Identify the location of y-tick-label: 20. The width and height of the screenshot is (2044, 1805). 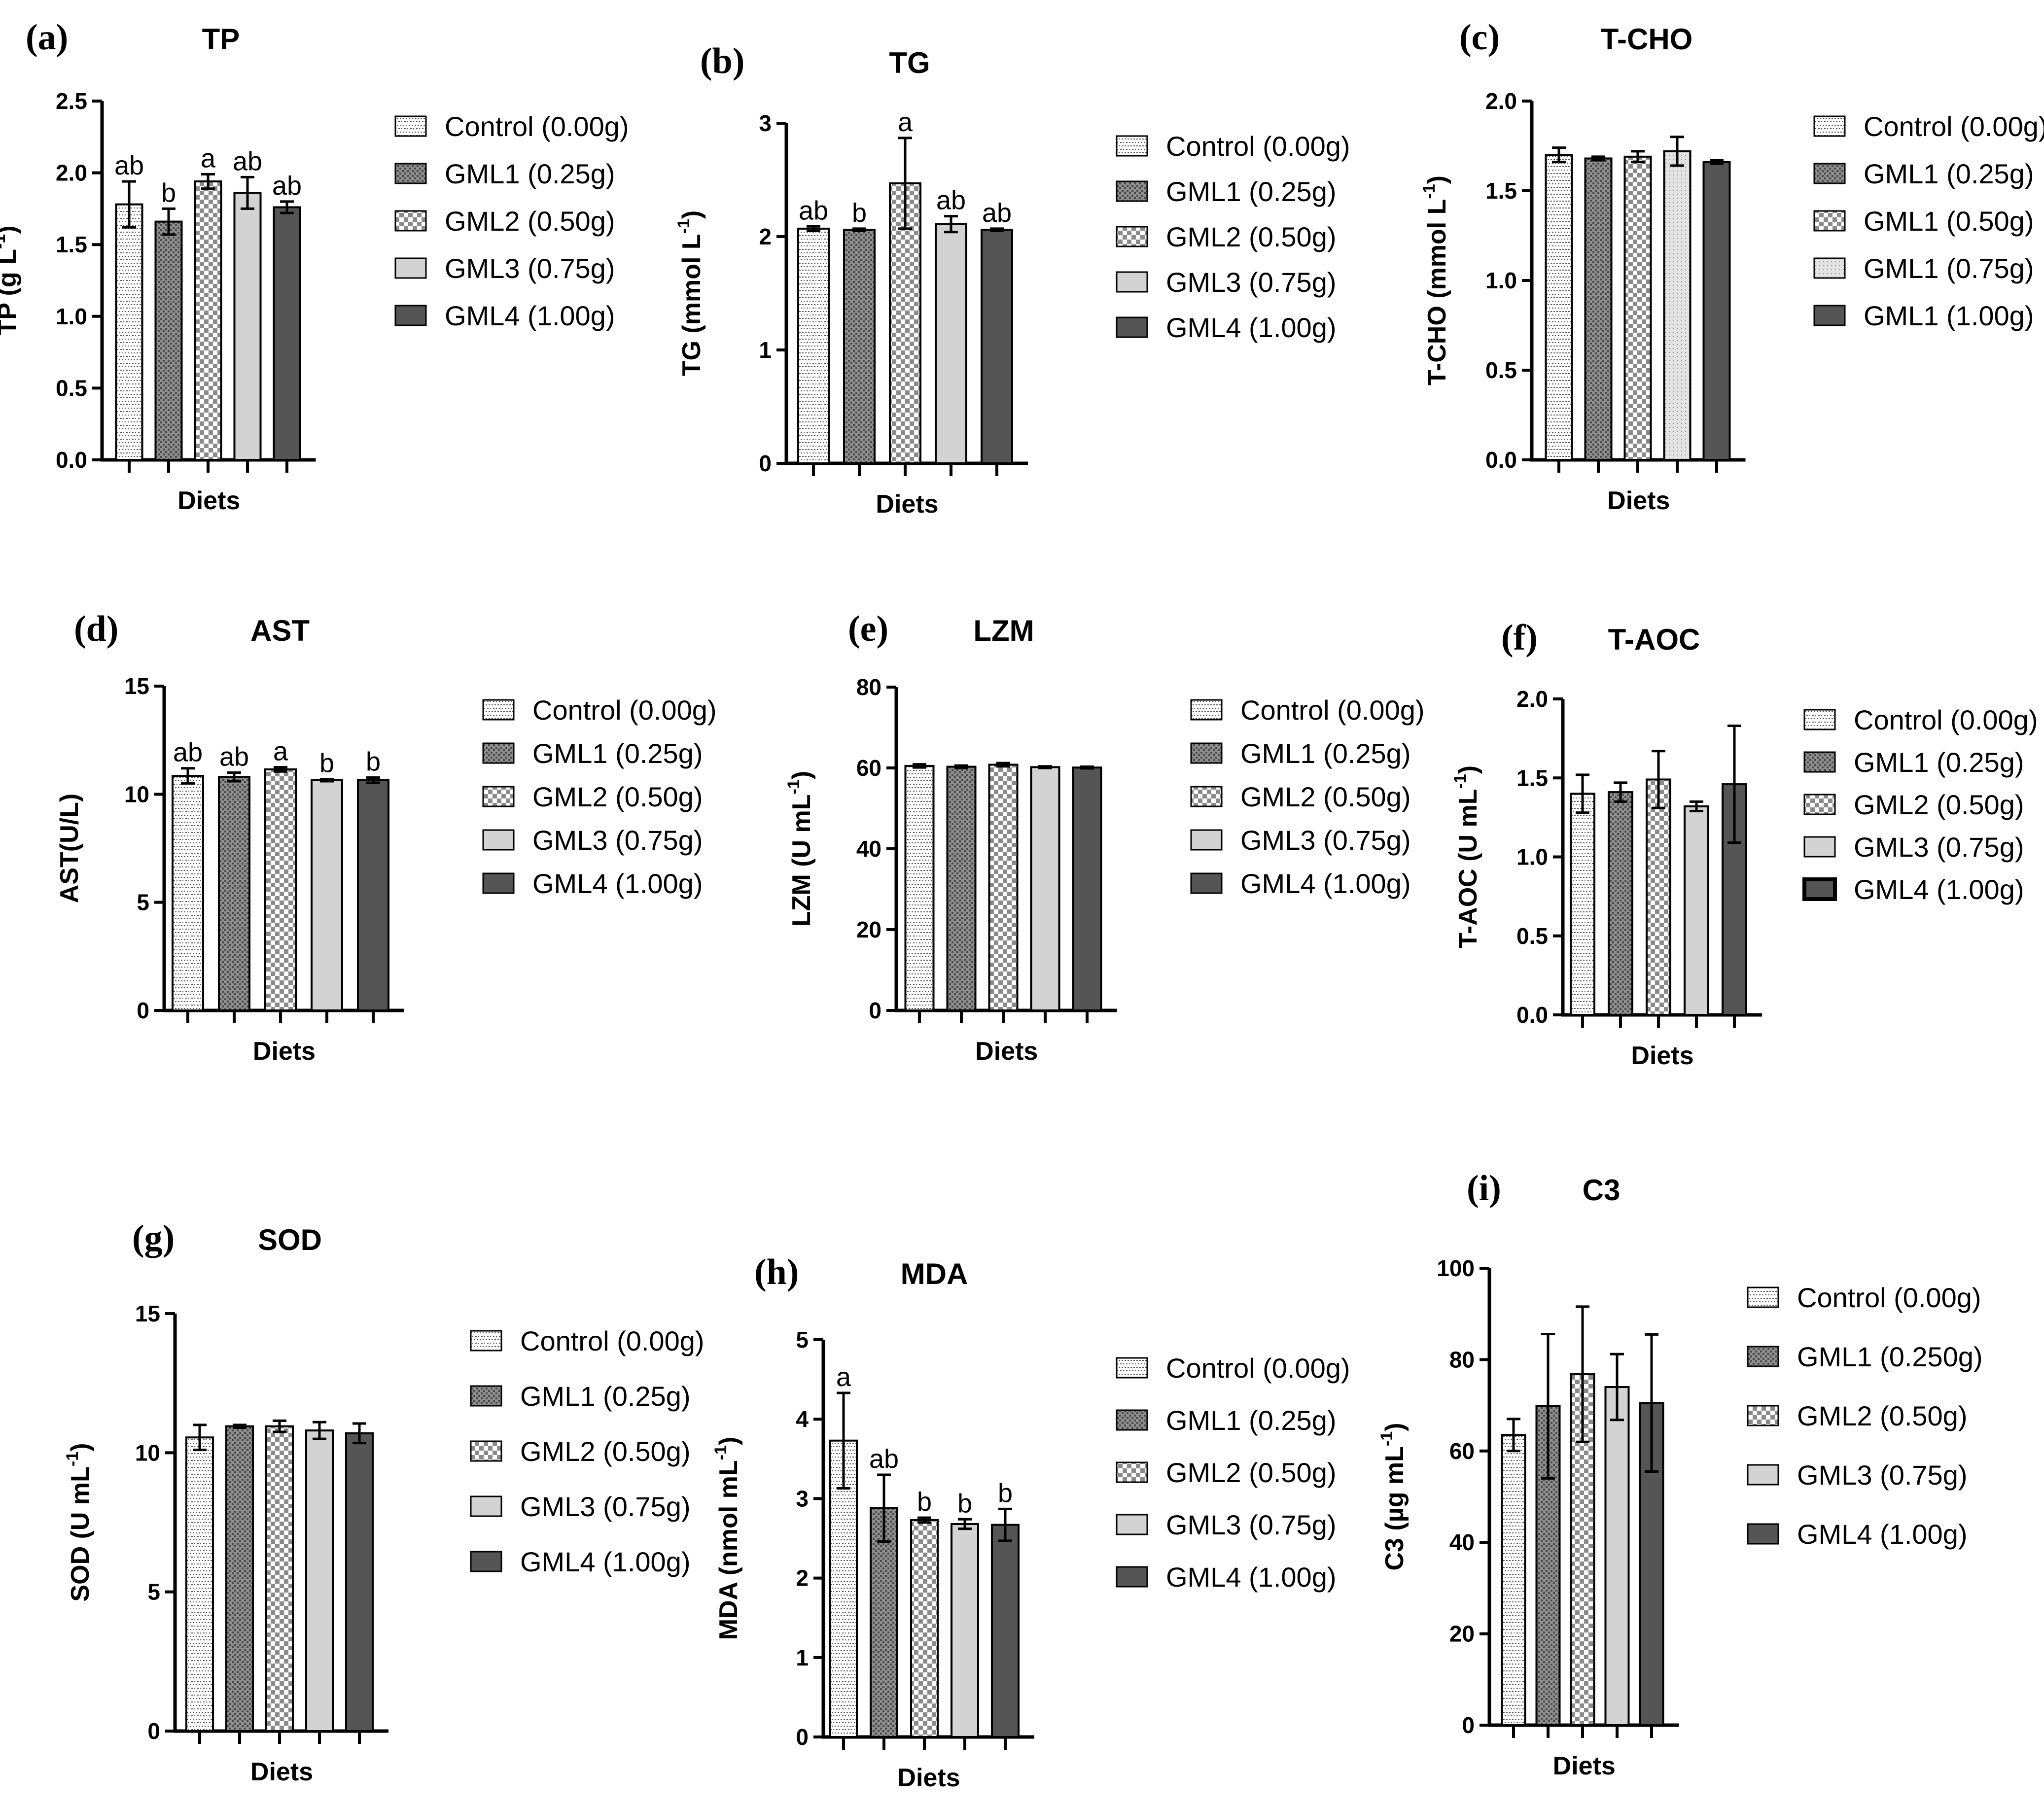
(869, 929).